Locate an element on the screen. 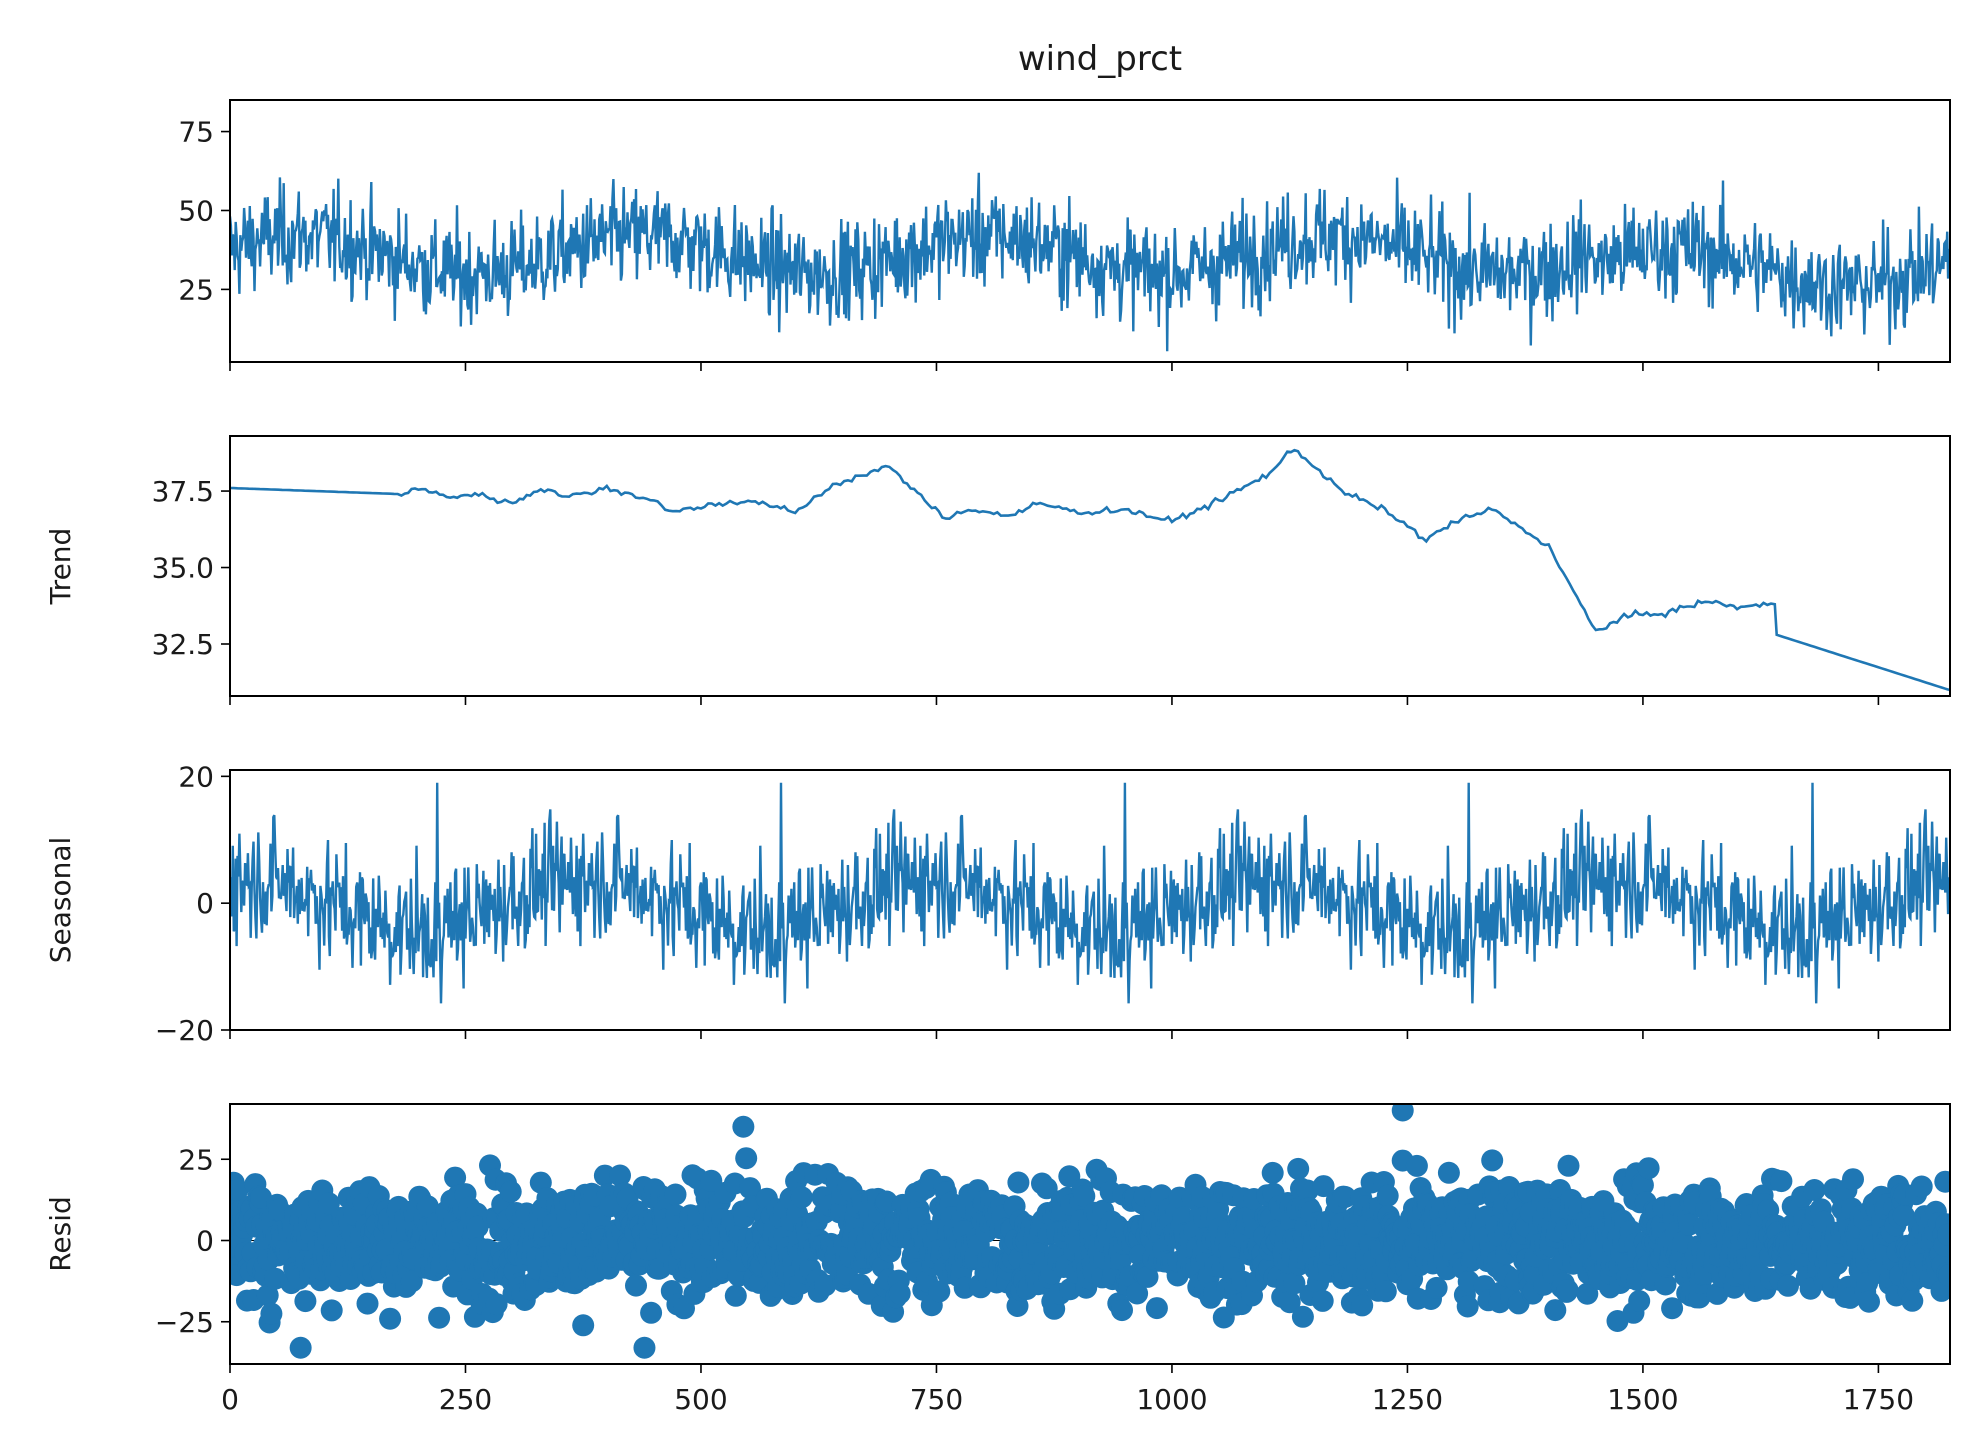 Image resolution: width=1972 pixels, height=1445 pixels. seasonal-ytick-label: −20 is located at coordinates (184, 1030).